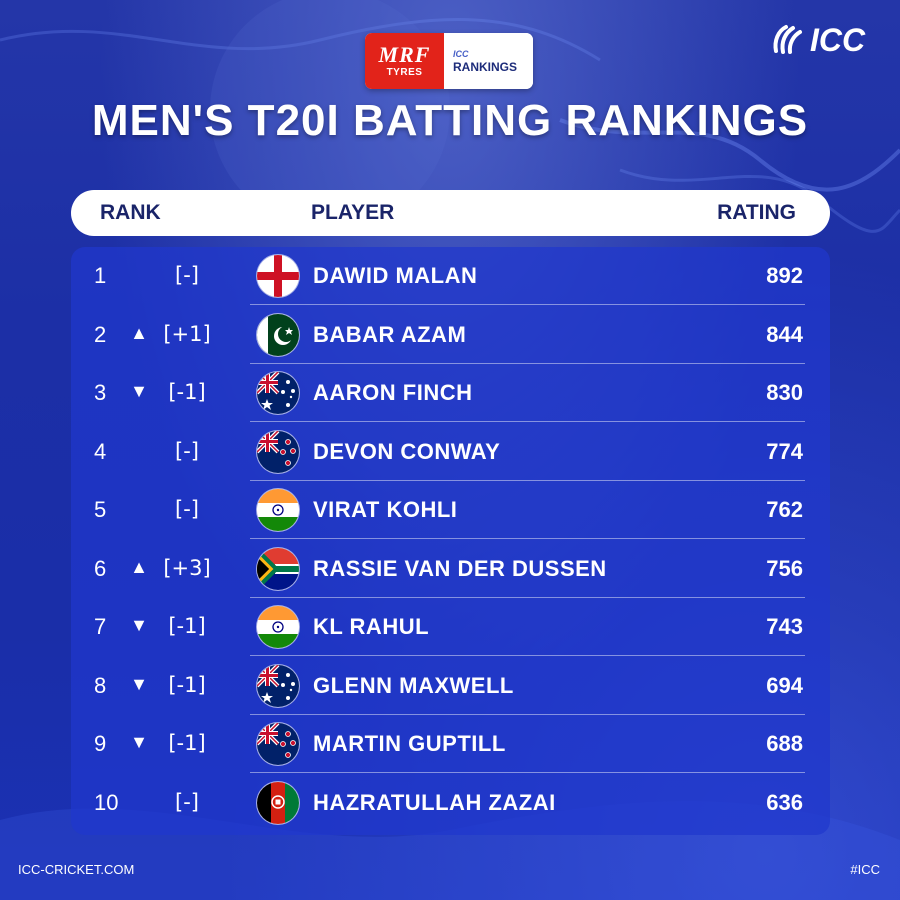 The image size is (900, 900). What do you see at coordinates (353, 212) in the screenshot?
I see `header-player: PLAYER` at bounding box center [353, 212].